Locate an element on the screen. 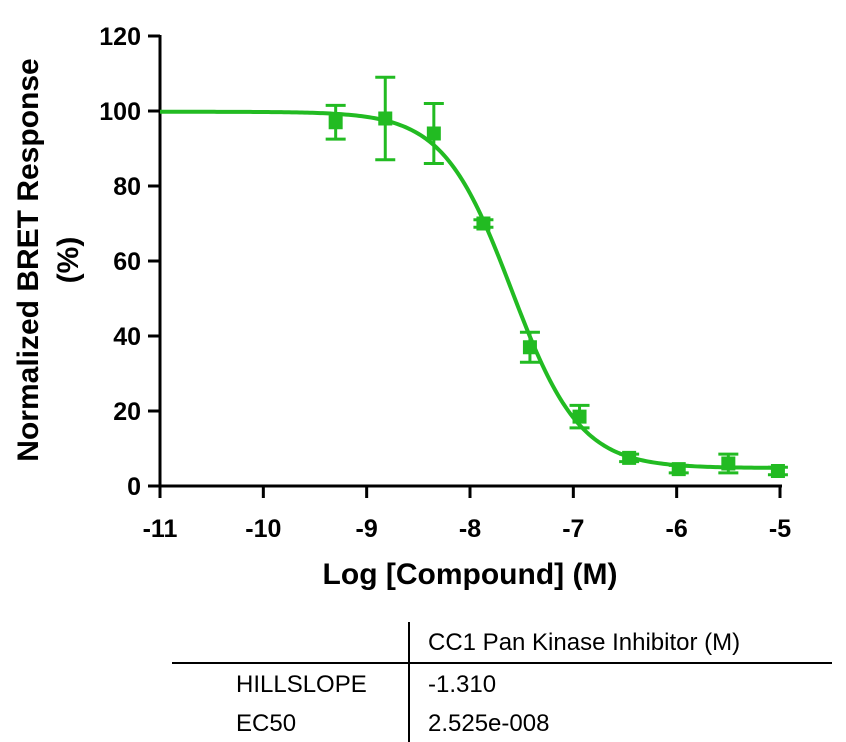 The image size is (846, 742). table-row-value: -1.310 is located at coordinates (462, 684).